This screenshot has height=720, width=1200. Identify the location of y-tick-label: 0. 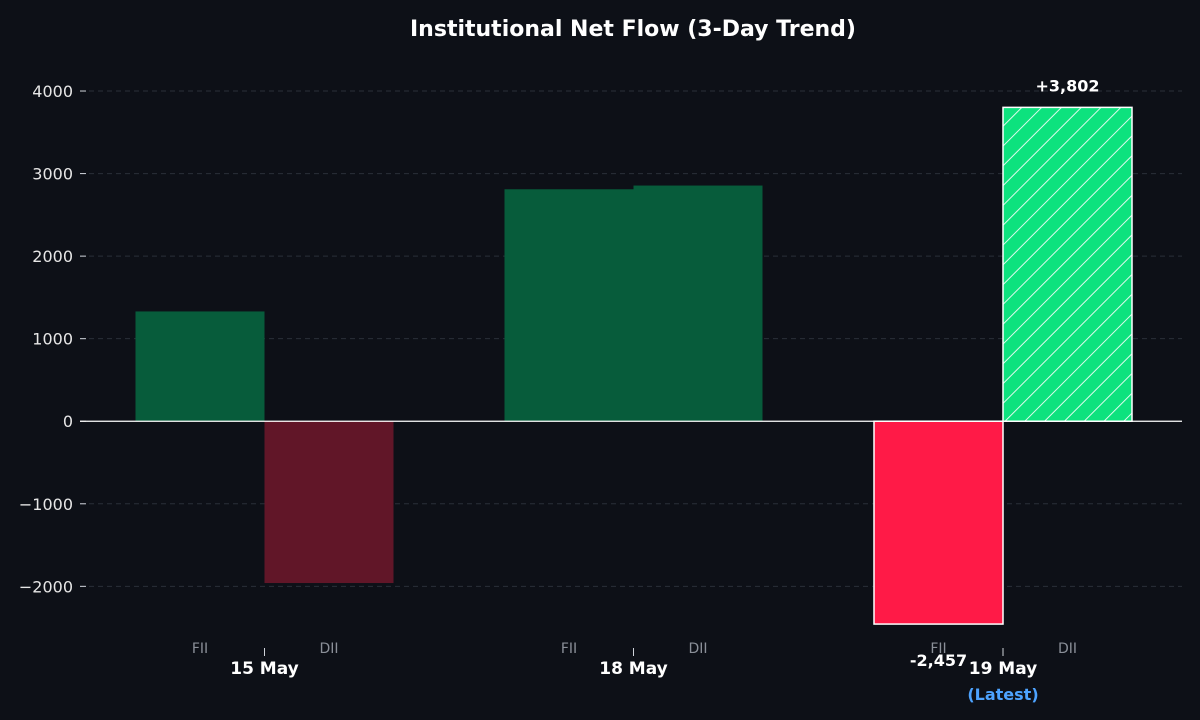
(68, 421).